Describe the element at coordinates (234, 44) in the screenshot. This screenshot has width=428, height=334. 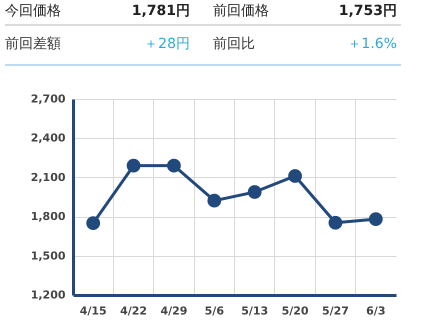
I see `text: 前回比` at that location.